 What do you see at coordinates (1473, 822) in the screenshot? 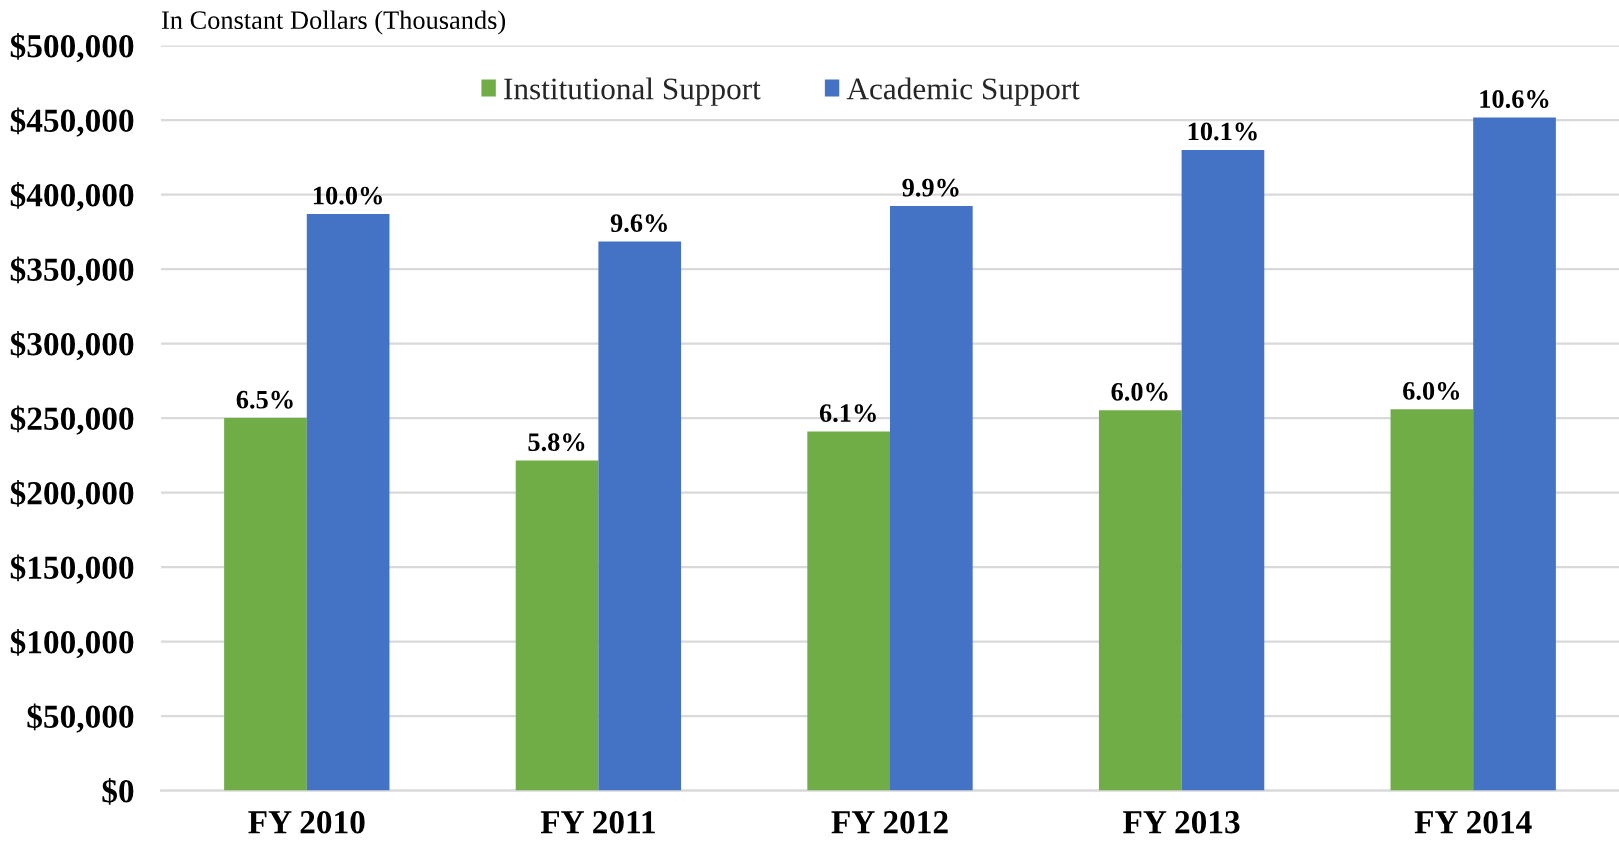
I see `x-tick-label: FY 2014` at bounding box center [1473, 822].